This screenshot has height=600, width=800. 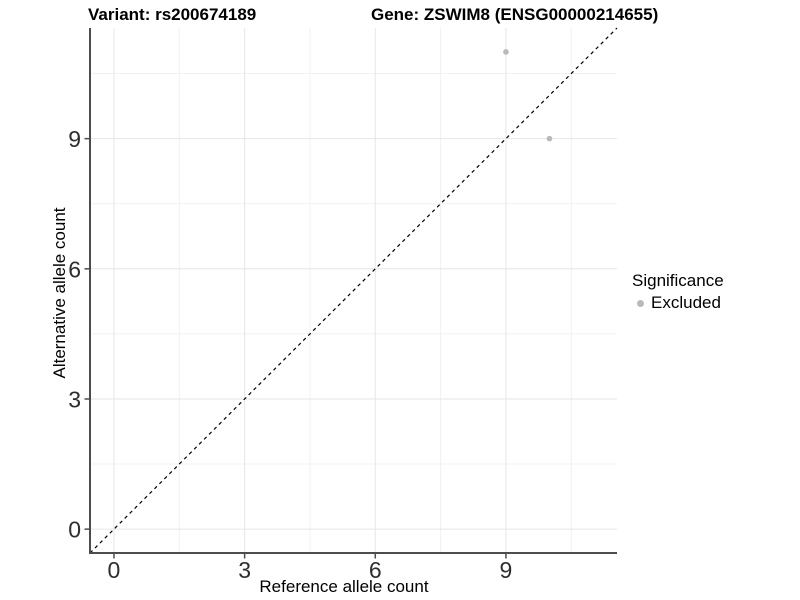 I want to click on x-axis-title: Reference allele count, so click(x=344, y=586).